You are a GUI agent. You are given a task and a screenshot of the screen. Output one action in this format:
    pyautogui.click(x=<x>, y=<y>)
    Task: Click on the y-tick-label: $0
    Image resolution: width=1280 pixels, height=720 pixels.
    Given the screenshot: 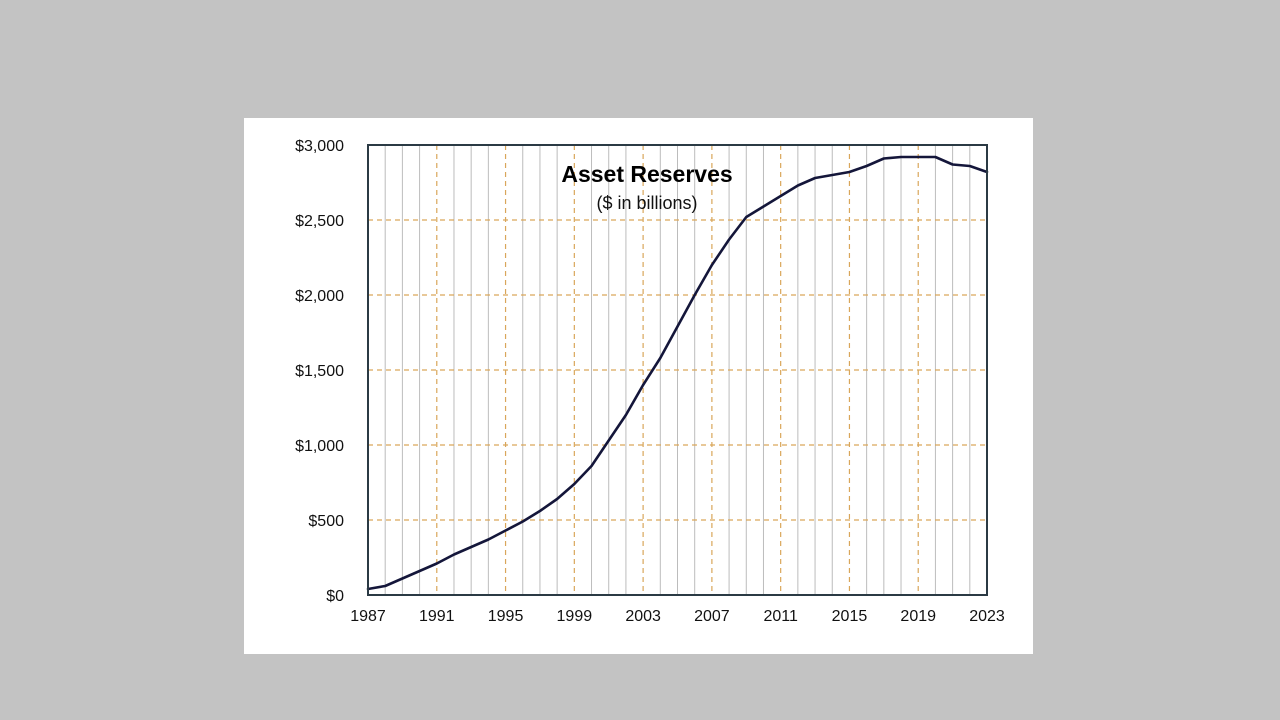 What is the action you would take?
    pyautogui.click(x=335, y=596)
    